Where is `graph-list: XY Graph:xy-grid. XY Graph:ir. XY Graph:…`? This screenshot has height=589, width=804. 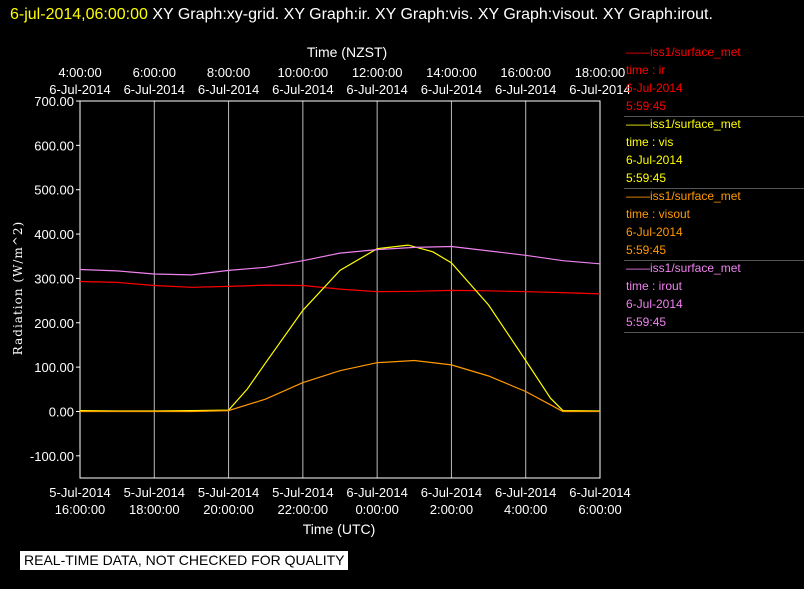
graph-list: XY Graph:xy-grid. XY Graph:ir. XY Graph:… is located at coordinates (432, 14).